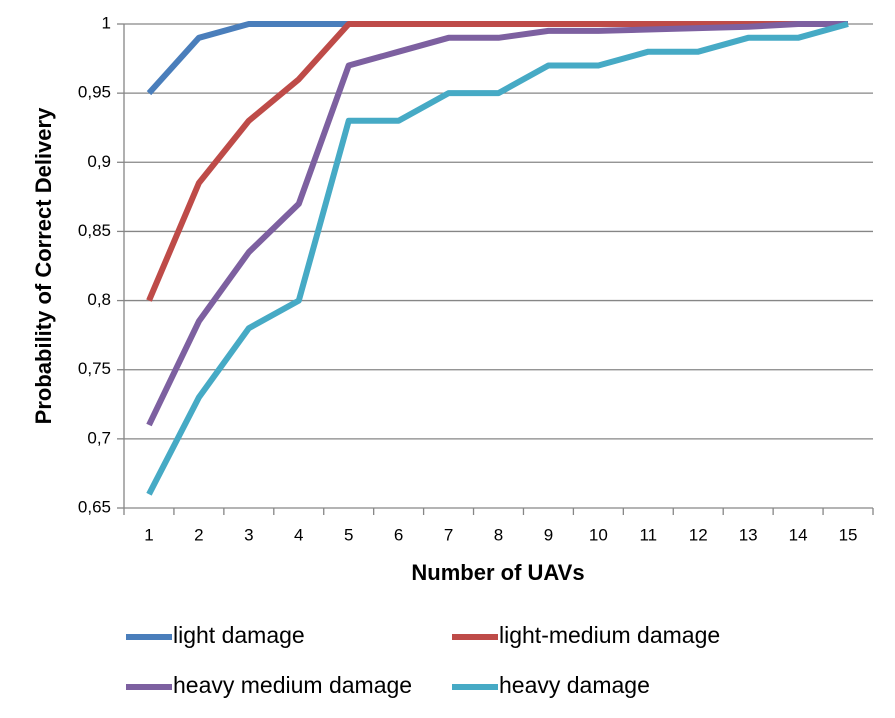  I want to click on legend-label: light damage, so click(239, 635).